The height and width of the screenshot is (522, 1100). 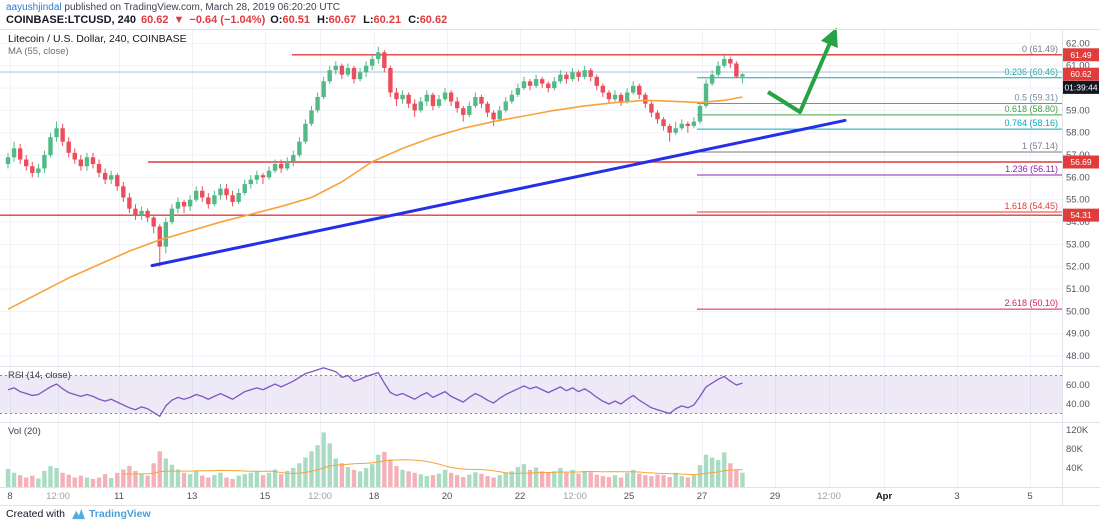 I want to click on svg-text: 01:39:44, so click(x=1080, y=87).